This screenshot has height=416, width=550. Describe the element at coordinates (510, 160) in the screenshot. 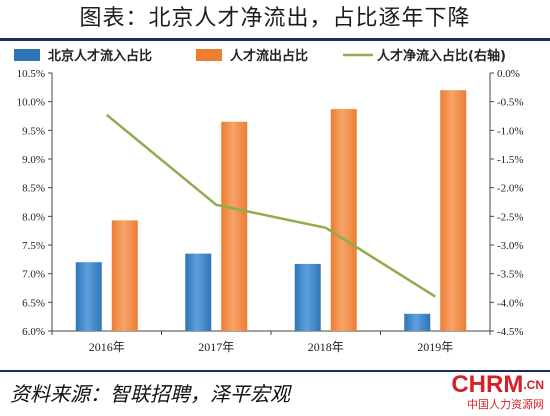

I see `right-tick-label: -1.5%` at that location.